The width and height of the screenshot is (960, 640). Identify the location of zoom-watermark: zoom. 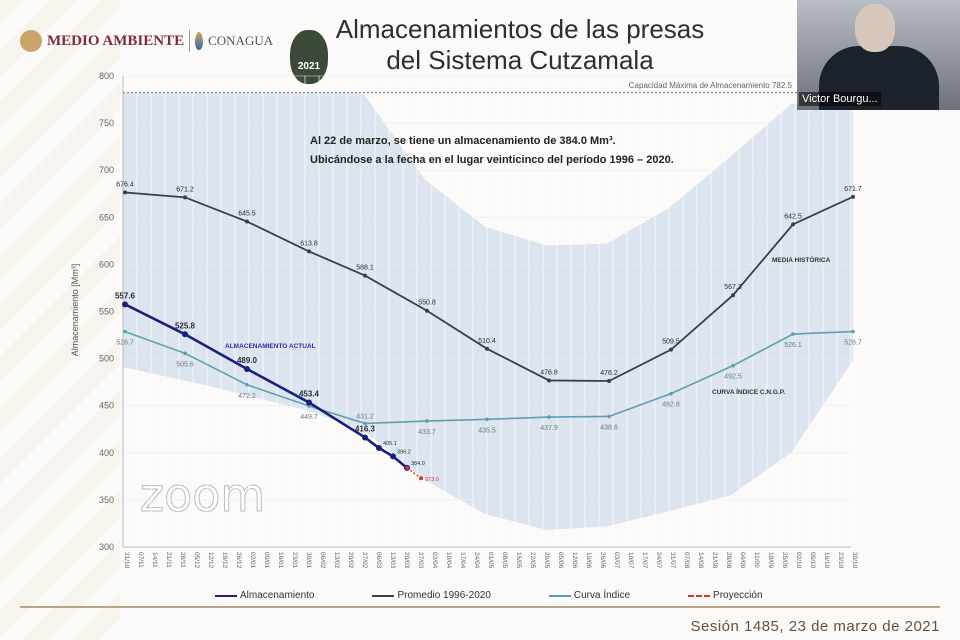
(202, 495).